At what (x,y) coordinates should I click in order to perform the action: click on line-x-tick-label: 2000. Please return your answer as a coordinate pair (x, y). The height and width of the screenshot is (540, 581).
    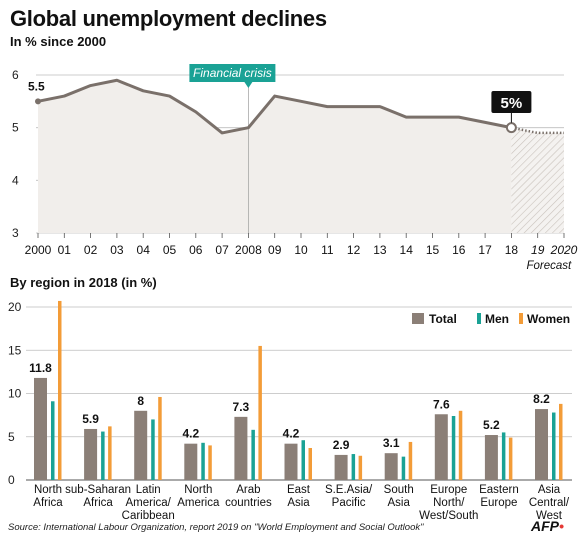
    Looking at the image, I should click on (38, 250).